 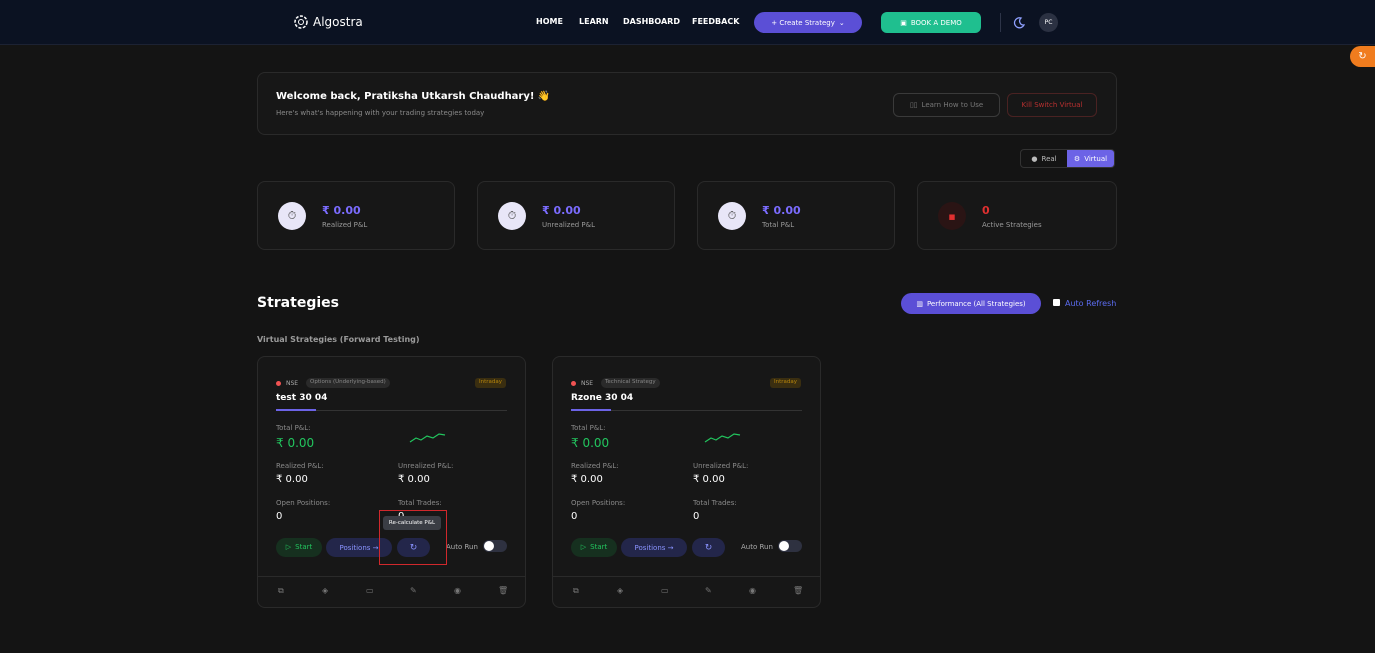 I want to click on stat-card: ⏱ ₹ 0.00 Total P&L, so click(x=796, y=215).